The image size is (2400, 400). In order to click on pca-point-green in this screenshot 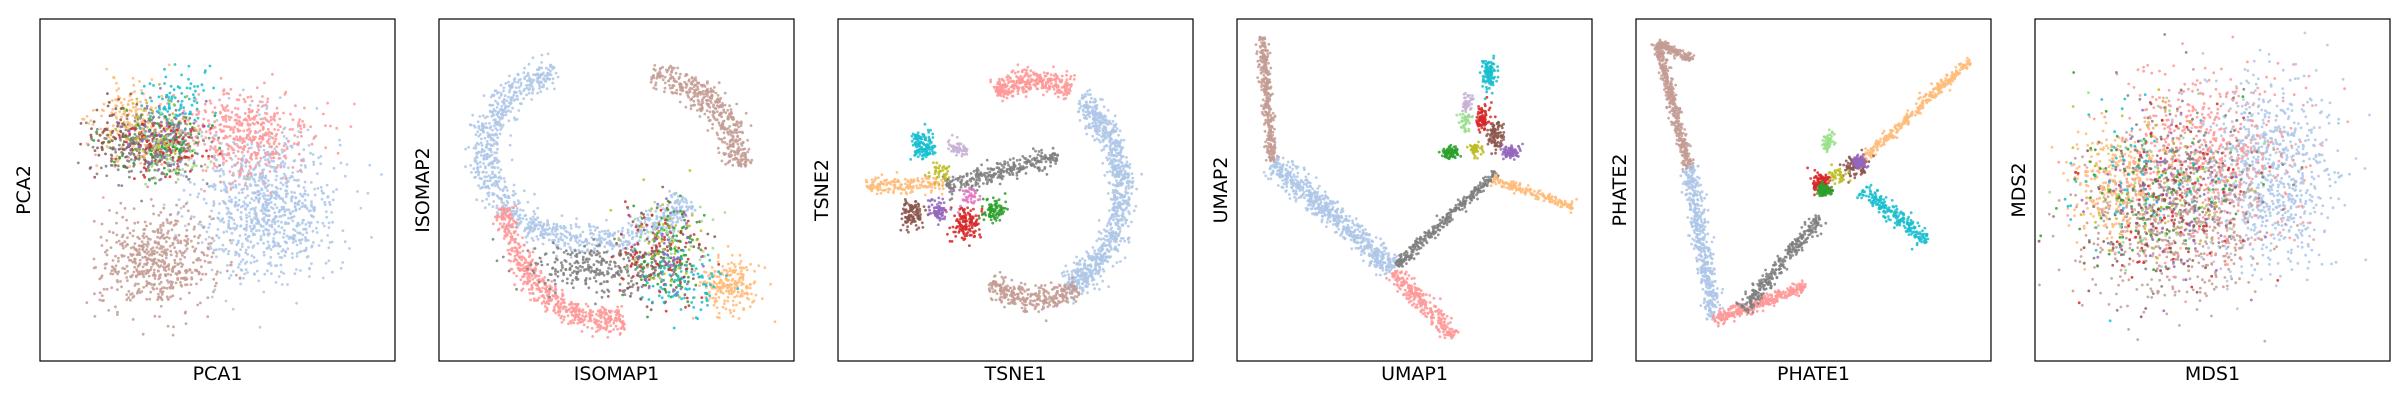, I will do `click(151, 154)`.